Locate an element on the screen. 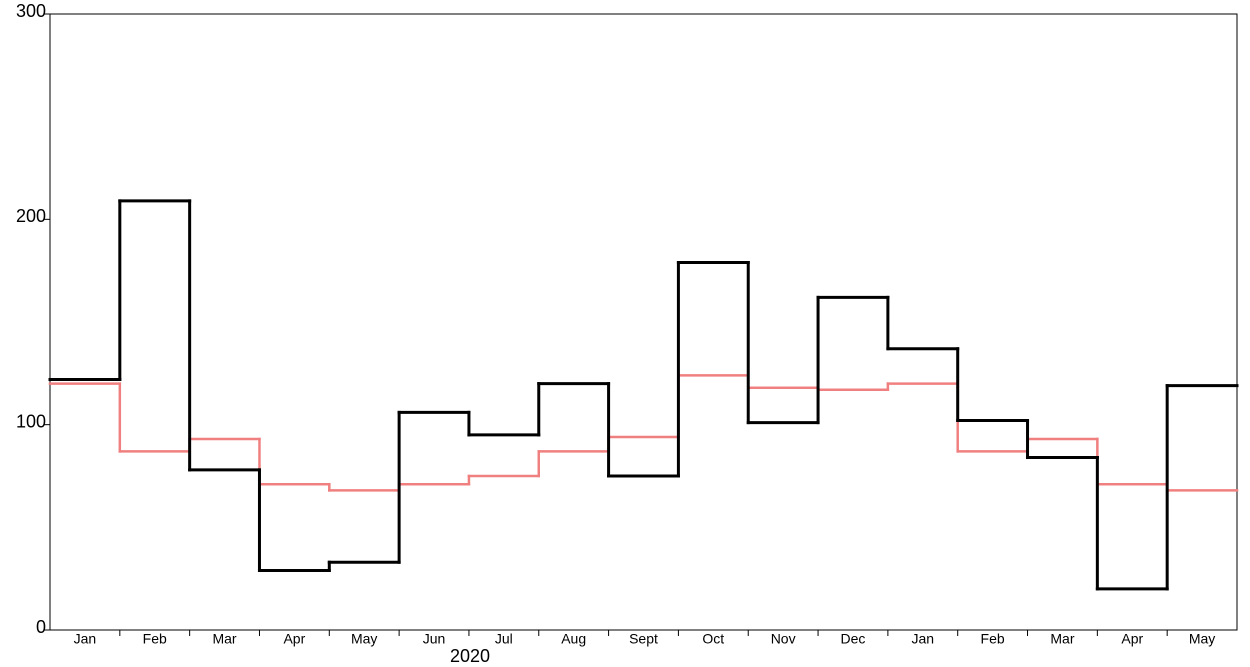 This screenshot has height=667, width=1250. y-tick-label: 0 is located at coordinates (41, 627).